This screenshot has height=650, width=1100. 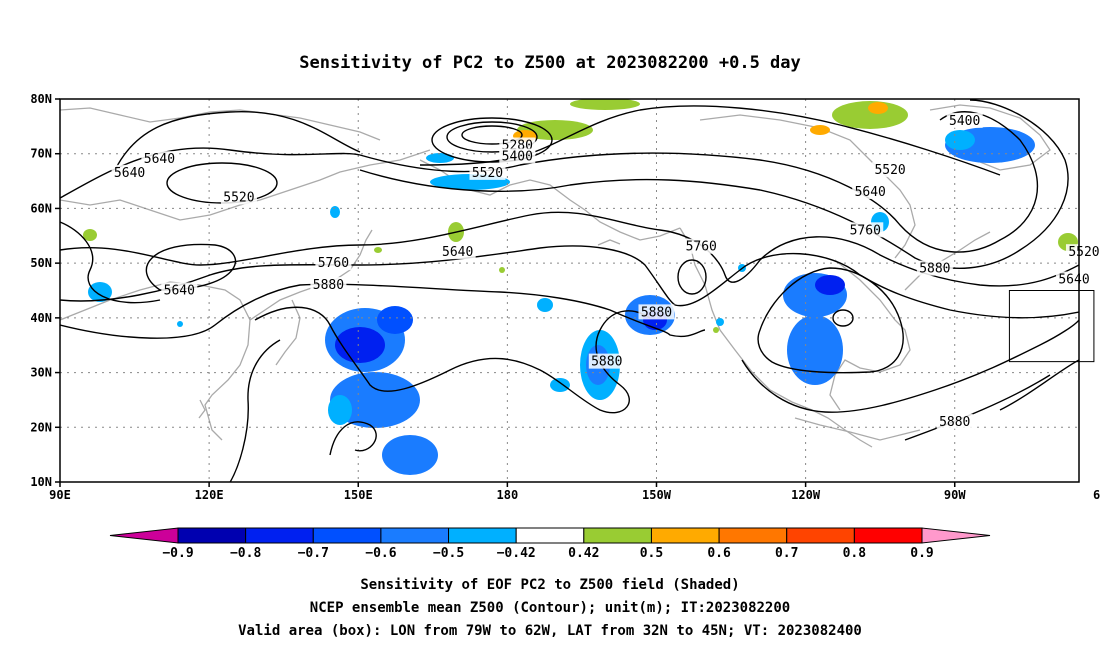 I want to click on colorbar-level-label: 0.9, so click(x=921, y=553).